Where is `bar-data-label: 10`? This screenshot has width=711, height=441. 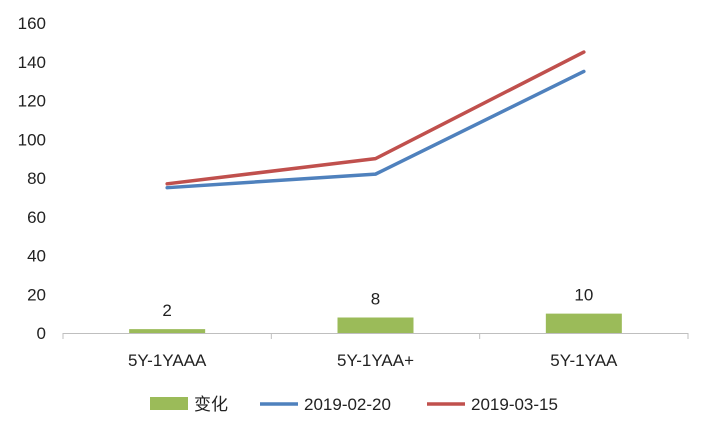
bar-data-label: 10 is located at coordinates (583, 295).